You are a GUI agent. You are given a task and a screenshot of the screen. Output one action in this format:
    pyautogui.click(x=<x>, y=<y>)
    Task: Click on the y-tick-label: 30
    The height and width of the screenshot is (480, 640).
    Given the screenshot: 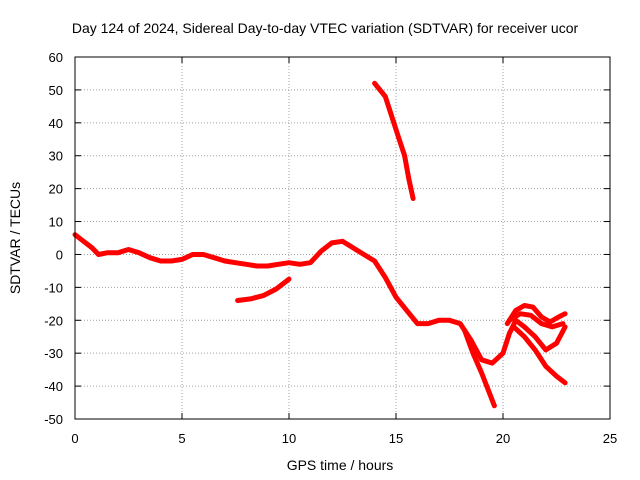 What is the action you would take?
    pyautogui.click(x=56, y=156)
    